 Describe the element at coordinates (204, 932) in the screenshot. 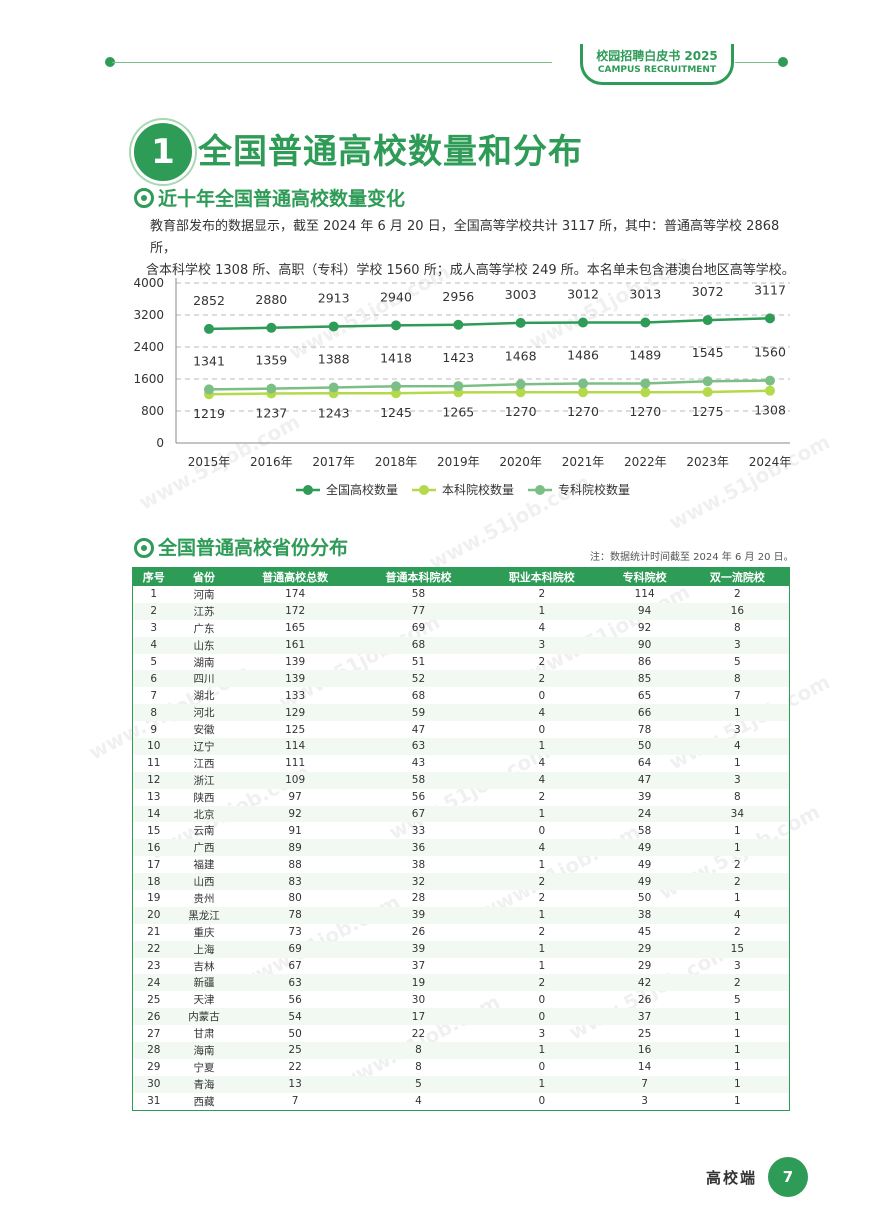

I see `table-cell: 重庆` at that location.